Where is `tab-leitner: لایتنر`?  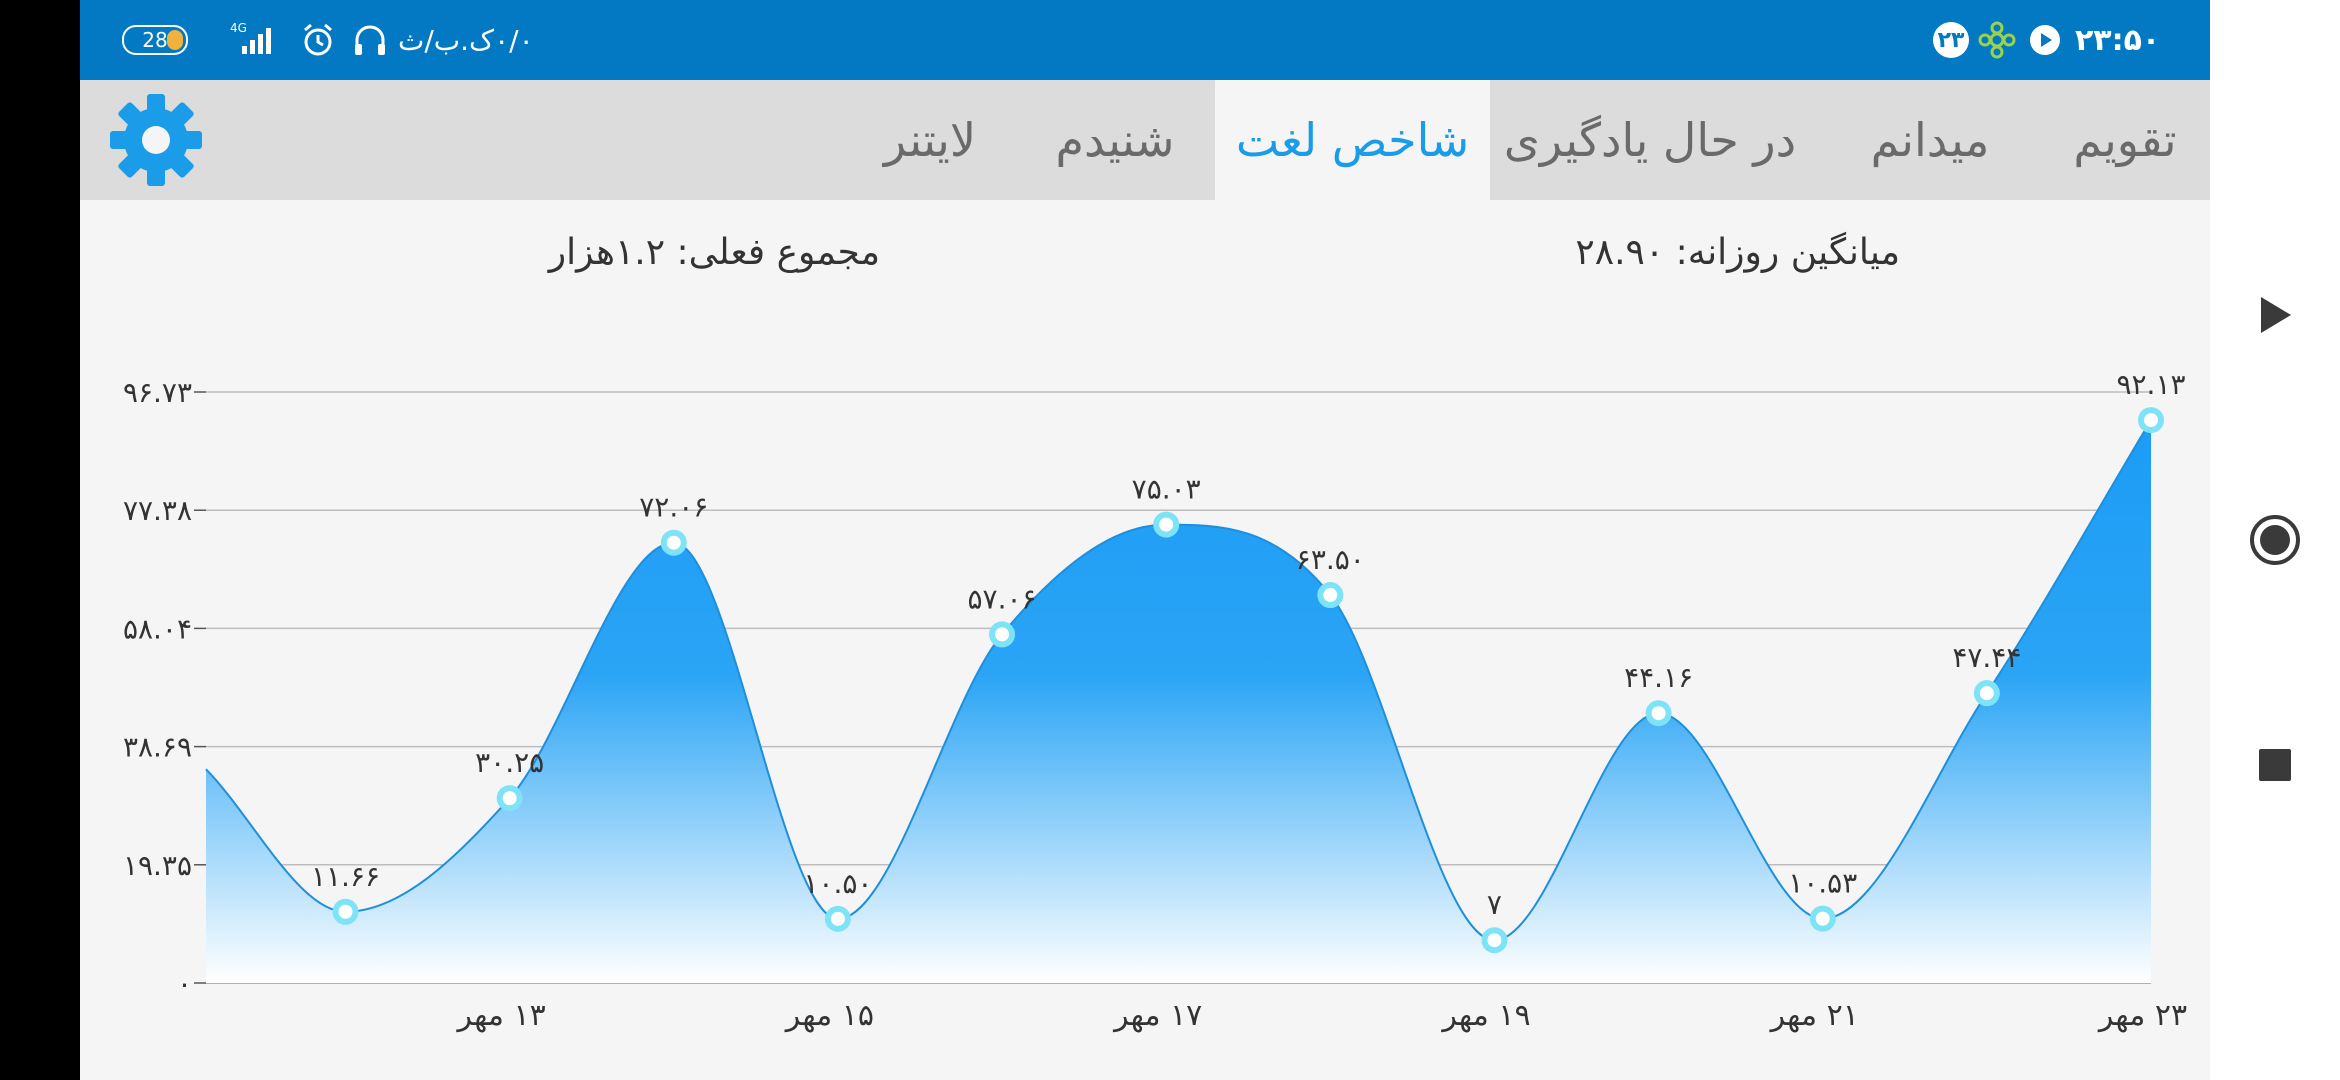 tab-leitner: لایتنر is located at coordinates (930, 140).